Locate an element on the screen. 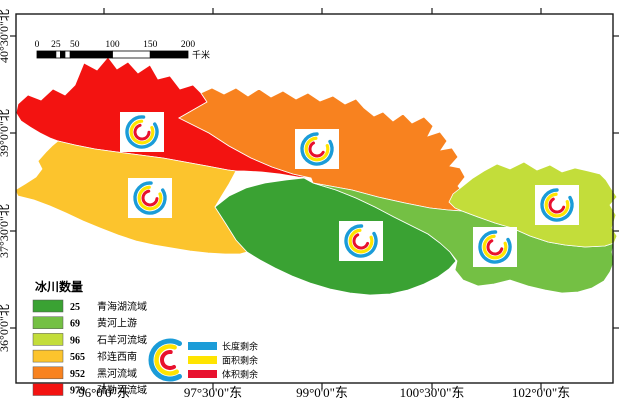 This screenshot has width=629, height=406. glacier-legend-basin-name: 黑河流域 is located at coordinates (117, 373).